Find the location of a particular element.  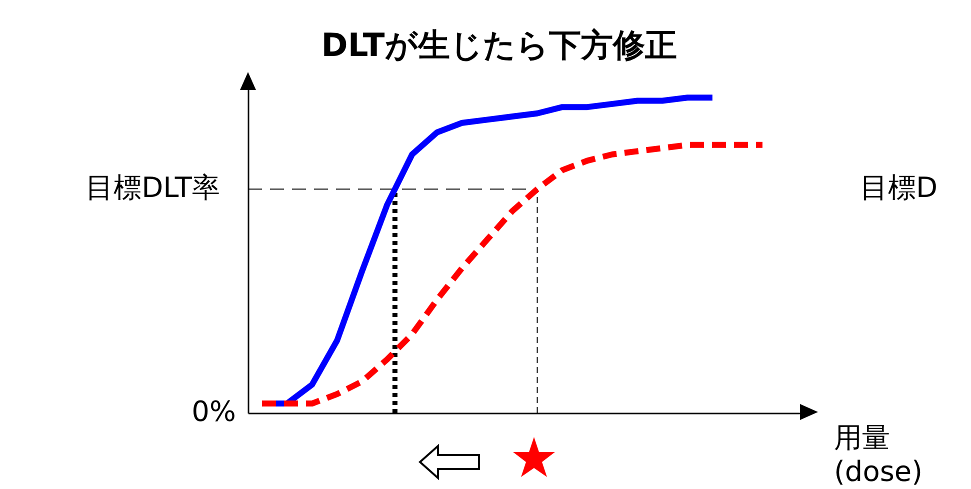

x-axis-title: 用量 (dose) is located at coordinates (878, 454).